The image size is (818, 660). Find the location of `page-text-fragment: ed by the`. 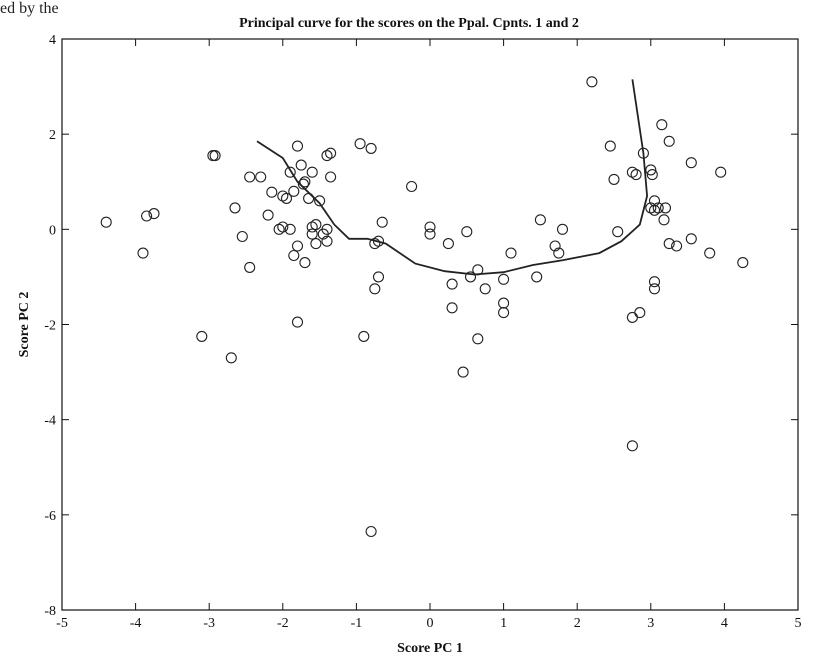

page-text-fragment: ed by the is located at coordinates (29, 8).